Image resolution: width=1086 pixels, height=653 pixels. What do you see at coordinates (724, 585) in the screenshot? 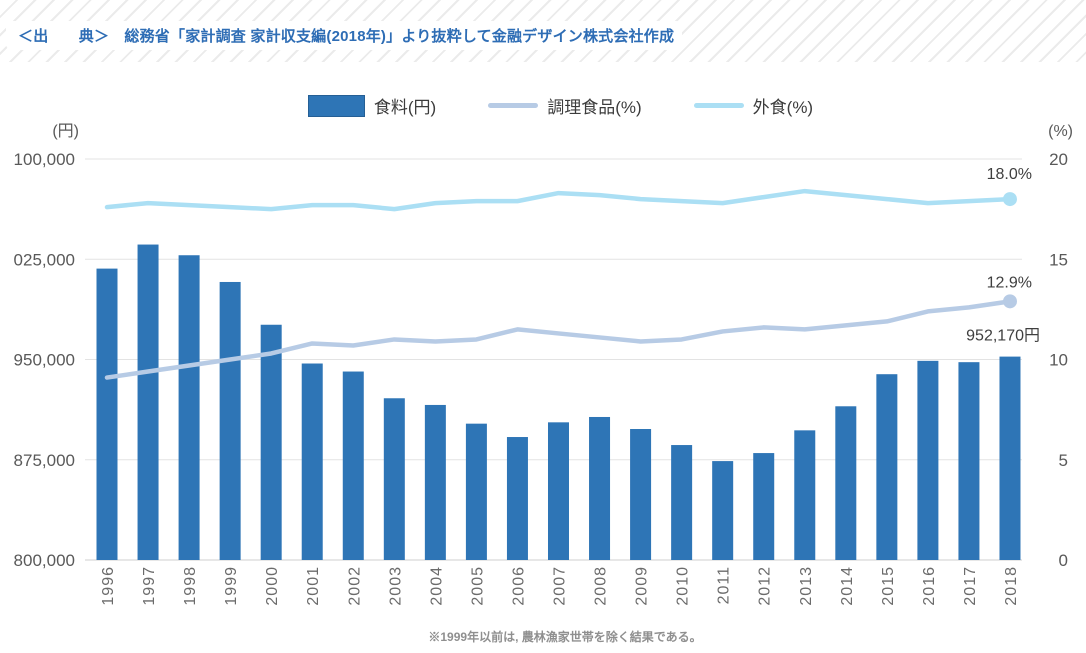
I see `x-label-2011: 2011` at bounding box center [724, 585].